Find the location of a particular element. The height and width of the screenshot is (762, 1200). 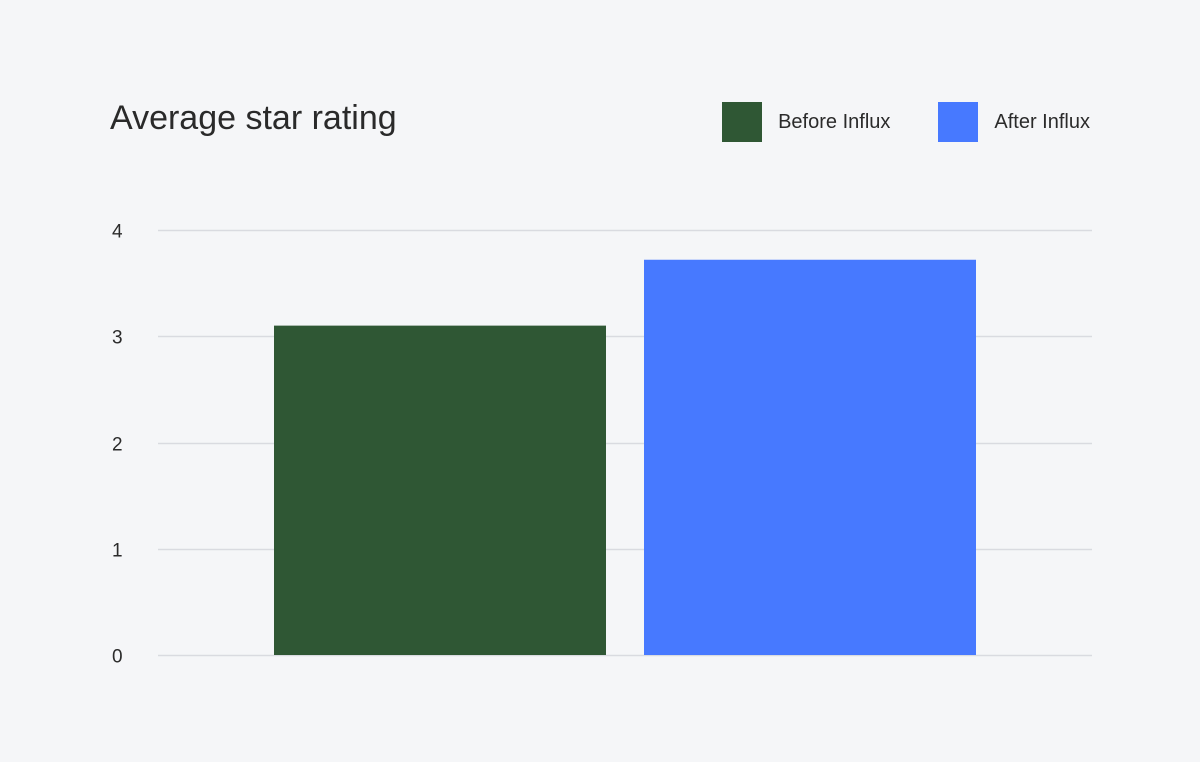

legend: Before Influx After Influx is located at coordinates (906, 122).